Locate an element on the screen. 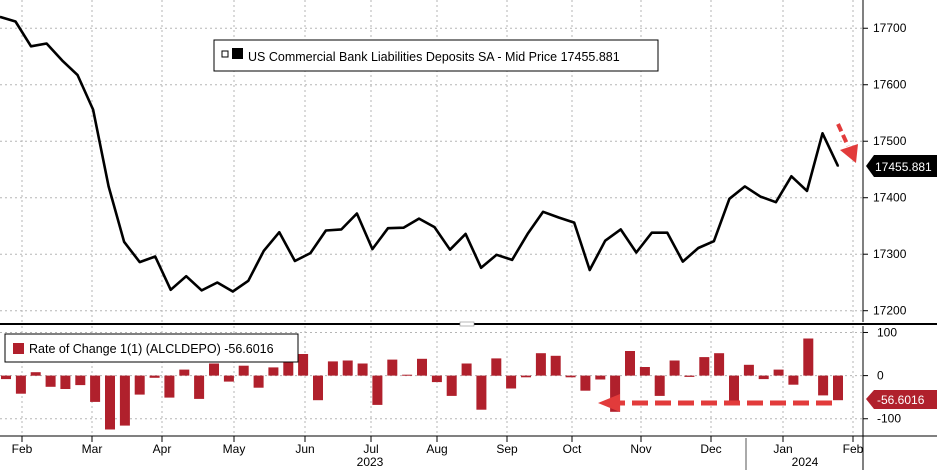 The height and width of the screenshot is (470, 937). lower-legend: Rate of Change 1(1) (ALCLDEPO) -56.6016 is located at coordinates (151, 348).